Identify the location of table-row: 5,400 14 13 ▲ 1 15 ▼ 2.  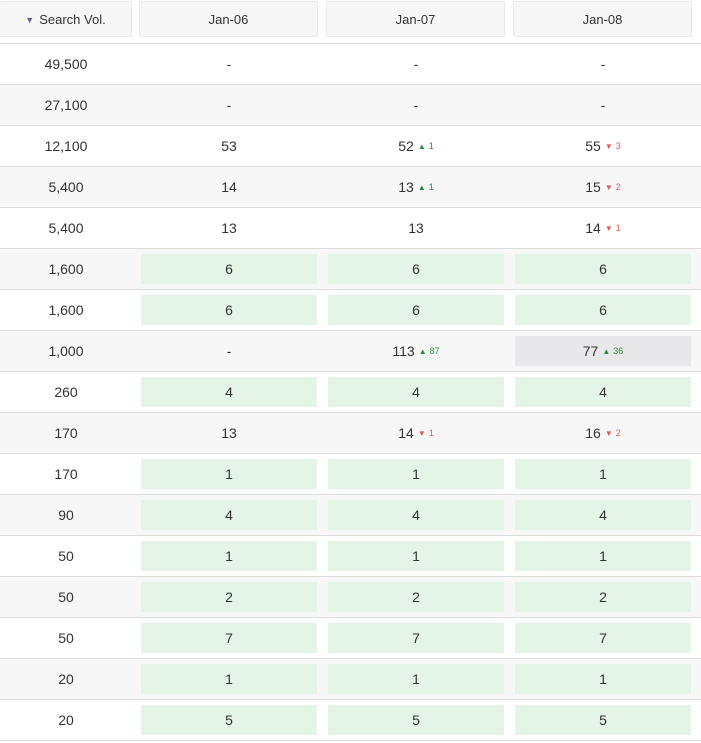
(350, 187).